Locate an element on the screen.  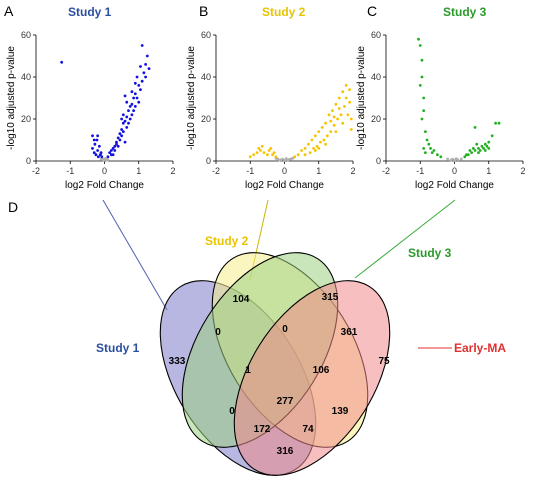
x-tick-label: 1 is located at coordinates (318, 171).